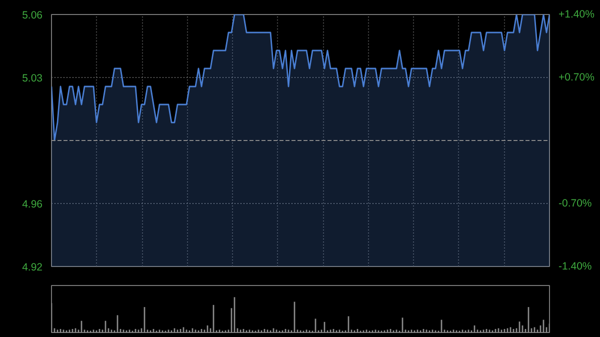  I want to click on y-tick-label: 5.06, so click(32, 16).